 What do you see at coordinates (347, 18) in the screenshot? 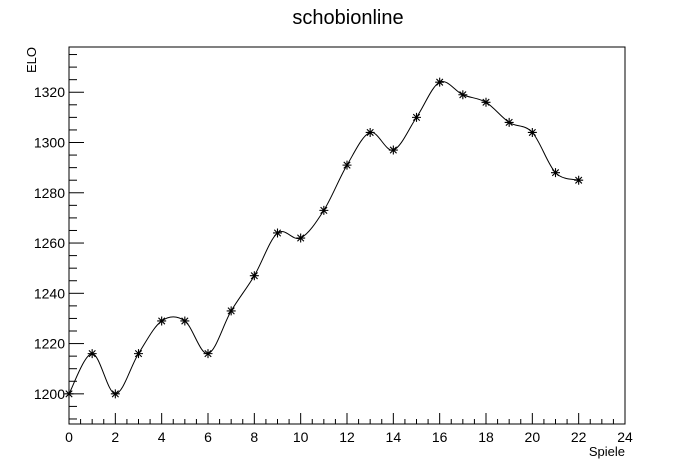
I see `chart-title: schobionline` at bounding box center [347, 18].